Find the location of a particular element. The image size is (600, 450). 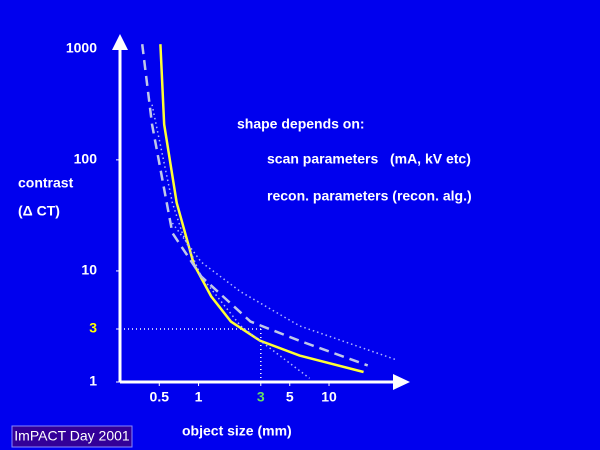

y-label: contrast is located at coordinates (46, 183).